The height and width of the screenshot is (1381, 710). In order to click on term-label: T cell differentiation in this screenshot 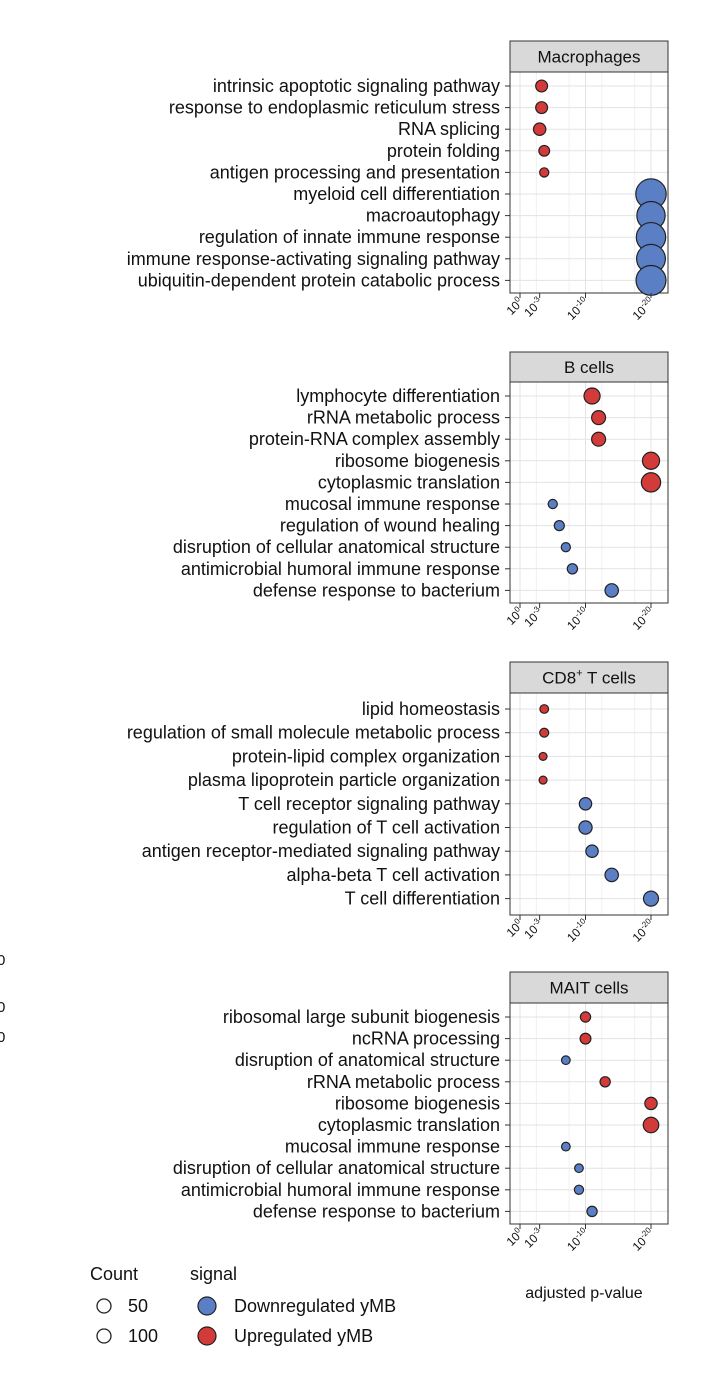, I will do `click(422, 899)`.